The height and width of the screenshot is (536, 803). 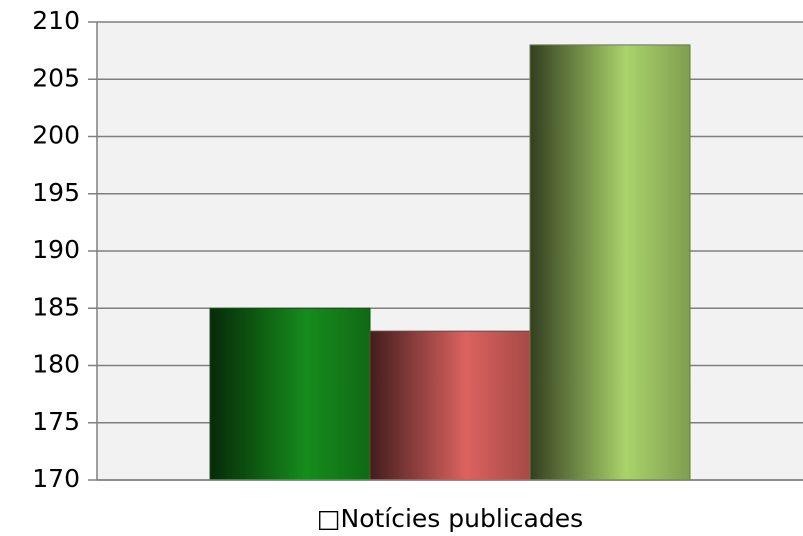 I want to click on y-tick-label: 185, so click(x=56, y=306).